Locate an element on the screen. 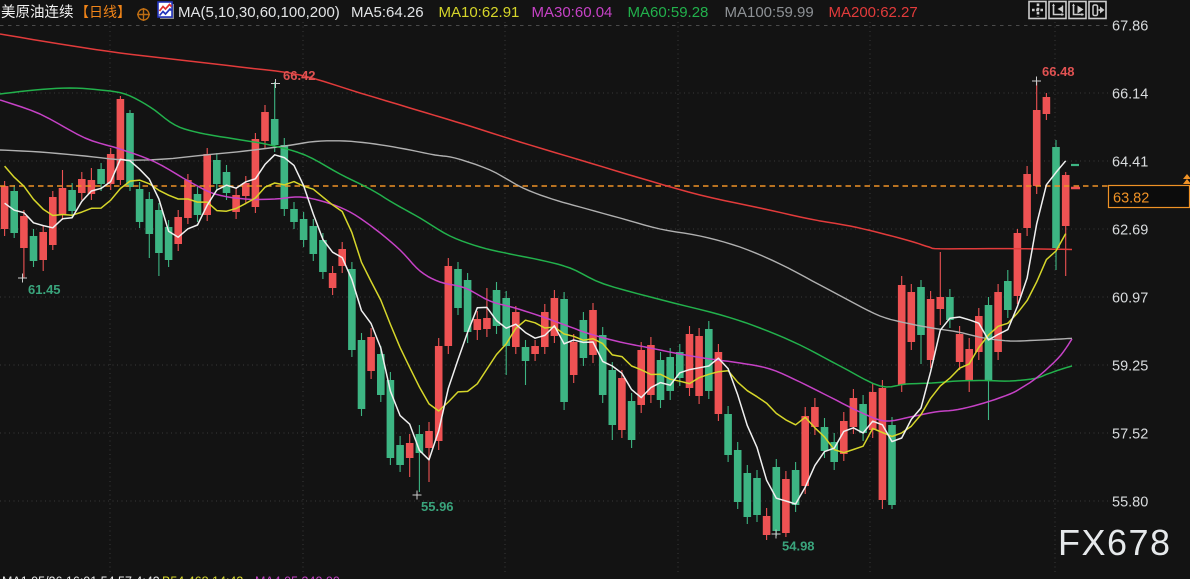  svg-text: 55.80 is located at coordinates (1130, 503).